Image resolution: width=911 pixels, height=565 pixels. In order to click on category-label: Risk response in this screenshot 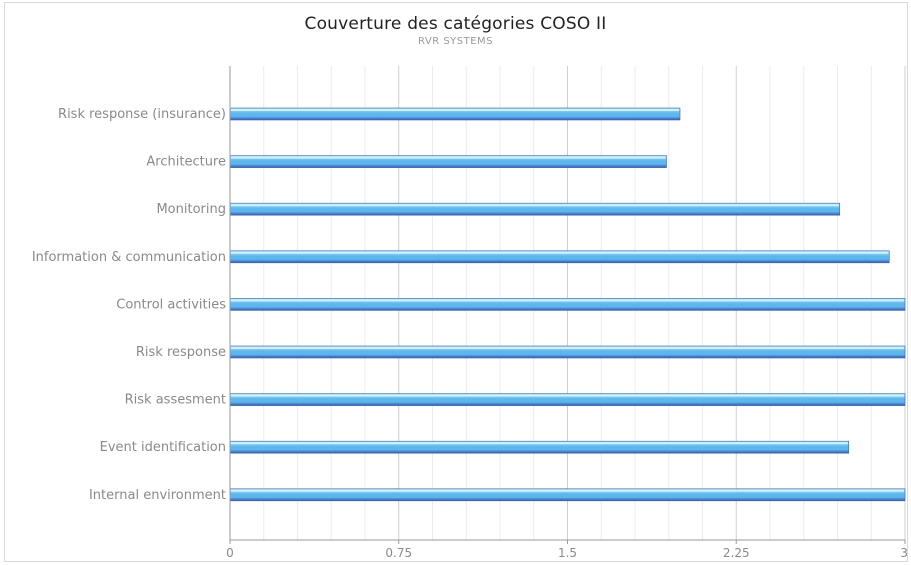, I will do `click(181, 352)`.